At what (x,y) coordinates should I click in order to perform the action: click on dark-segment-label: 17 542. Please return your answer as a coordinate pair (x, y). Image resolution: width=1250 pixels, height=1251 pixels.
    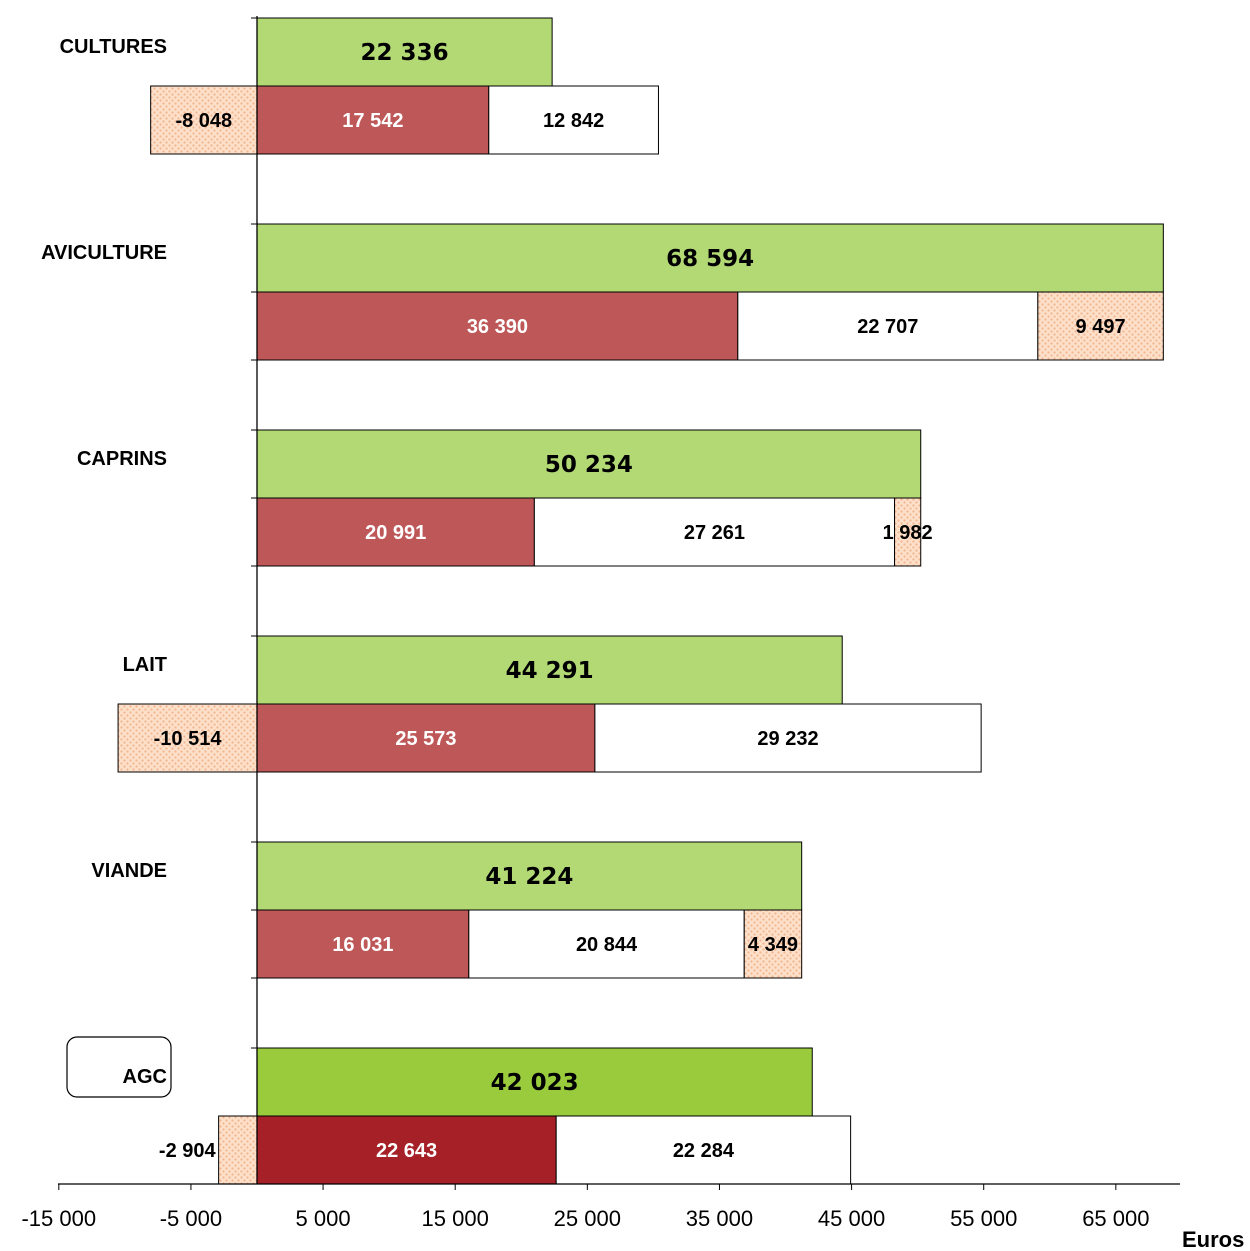
    Looking at the image, I should click on (372, 121).